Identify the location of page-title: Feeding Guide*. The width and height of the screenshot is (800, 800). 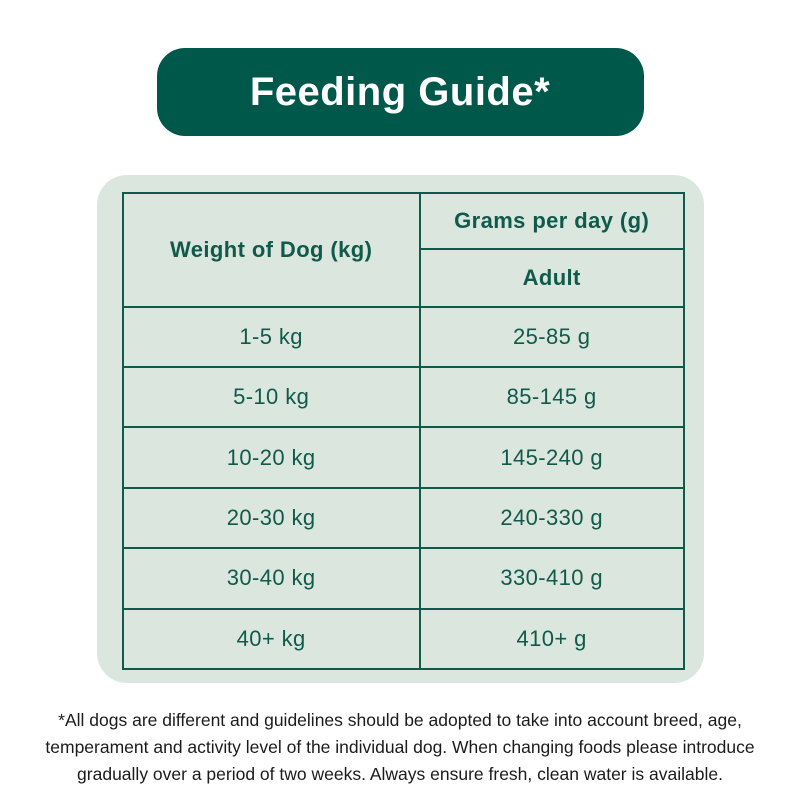
(400, 91).